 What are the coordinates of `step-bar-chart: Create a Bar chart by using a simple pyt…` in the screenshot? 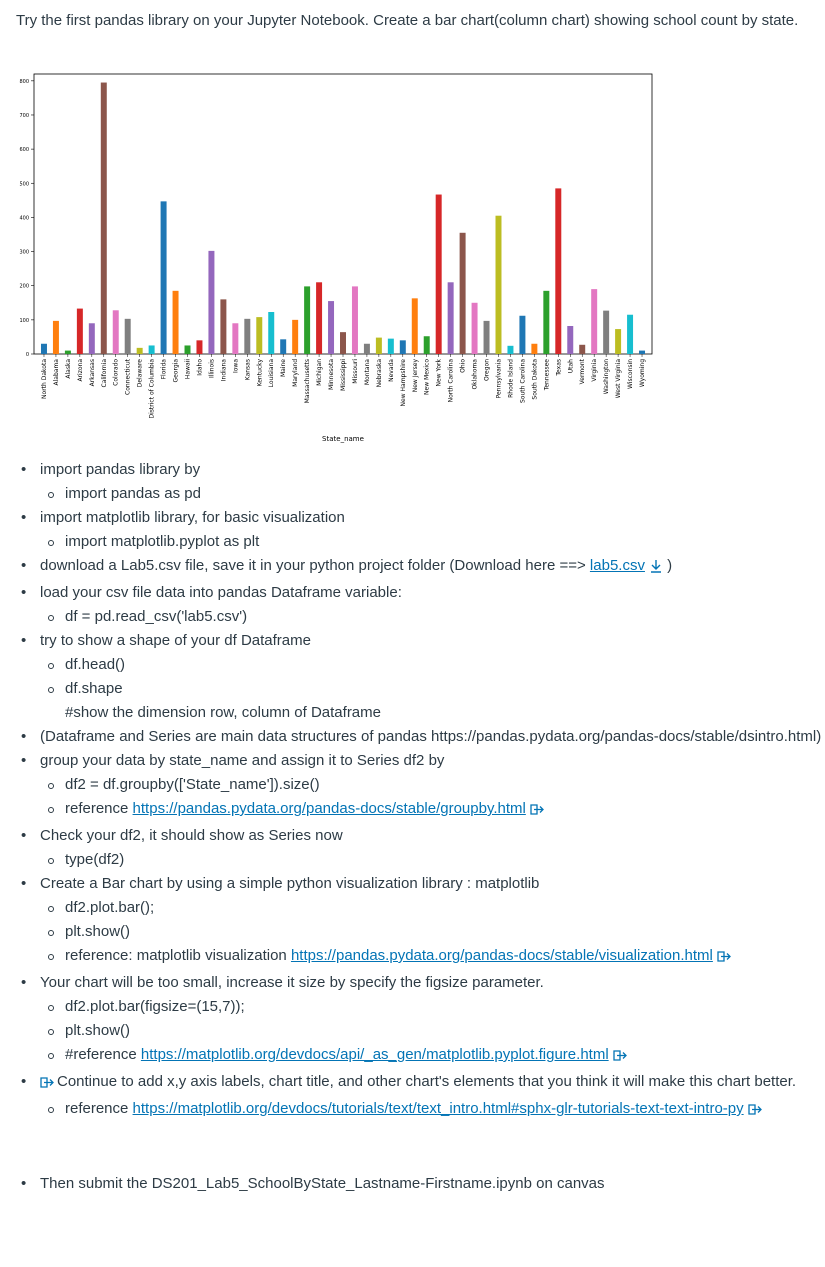 It's located at (412, 921).